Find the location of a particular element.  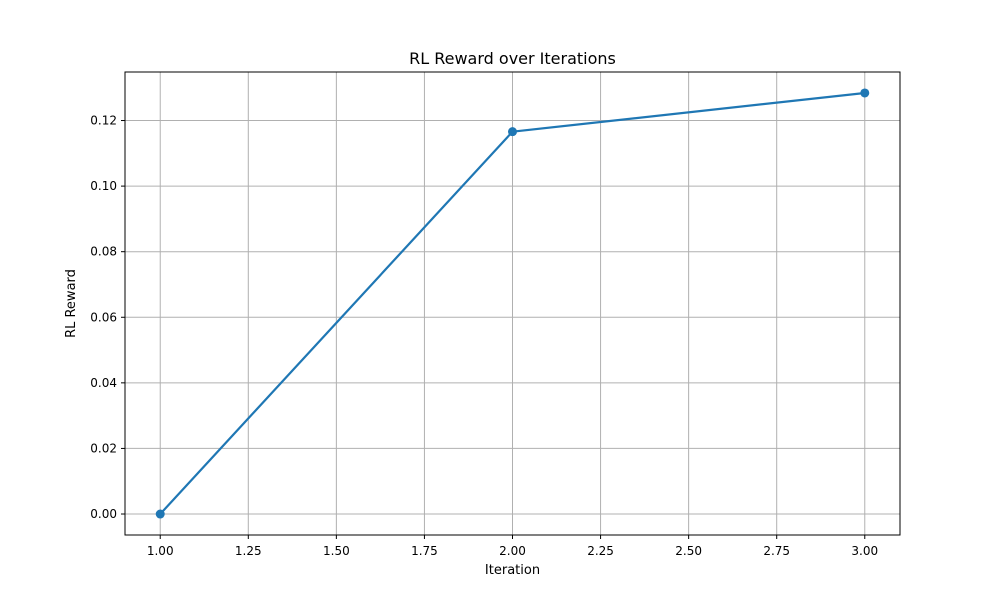

x-tick-label: 1.75 is located at coordinates (424, 551).